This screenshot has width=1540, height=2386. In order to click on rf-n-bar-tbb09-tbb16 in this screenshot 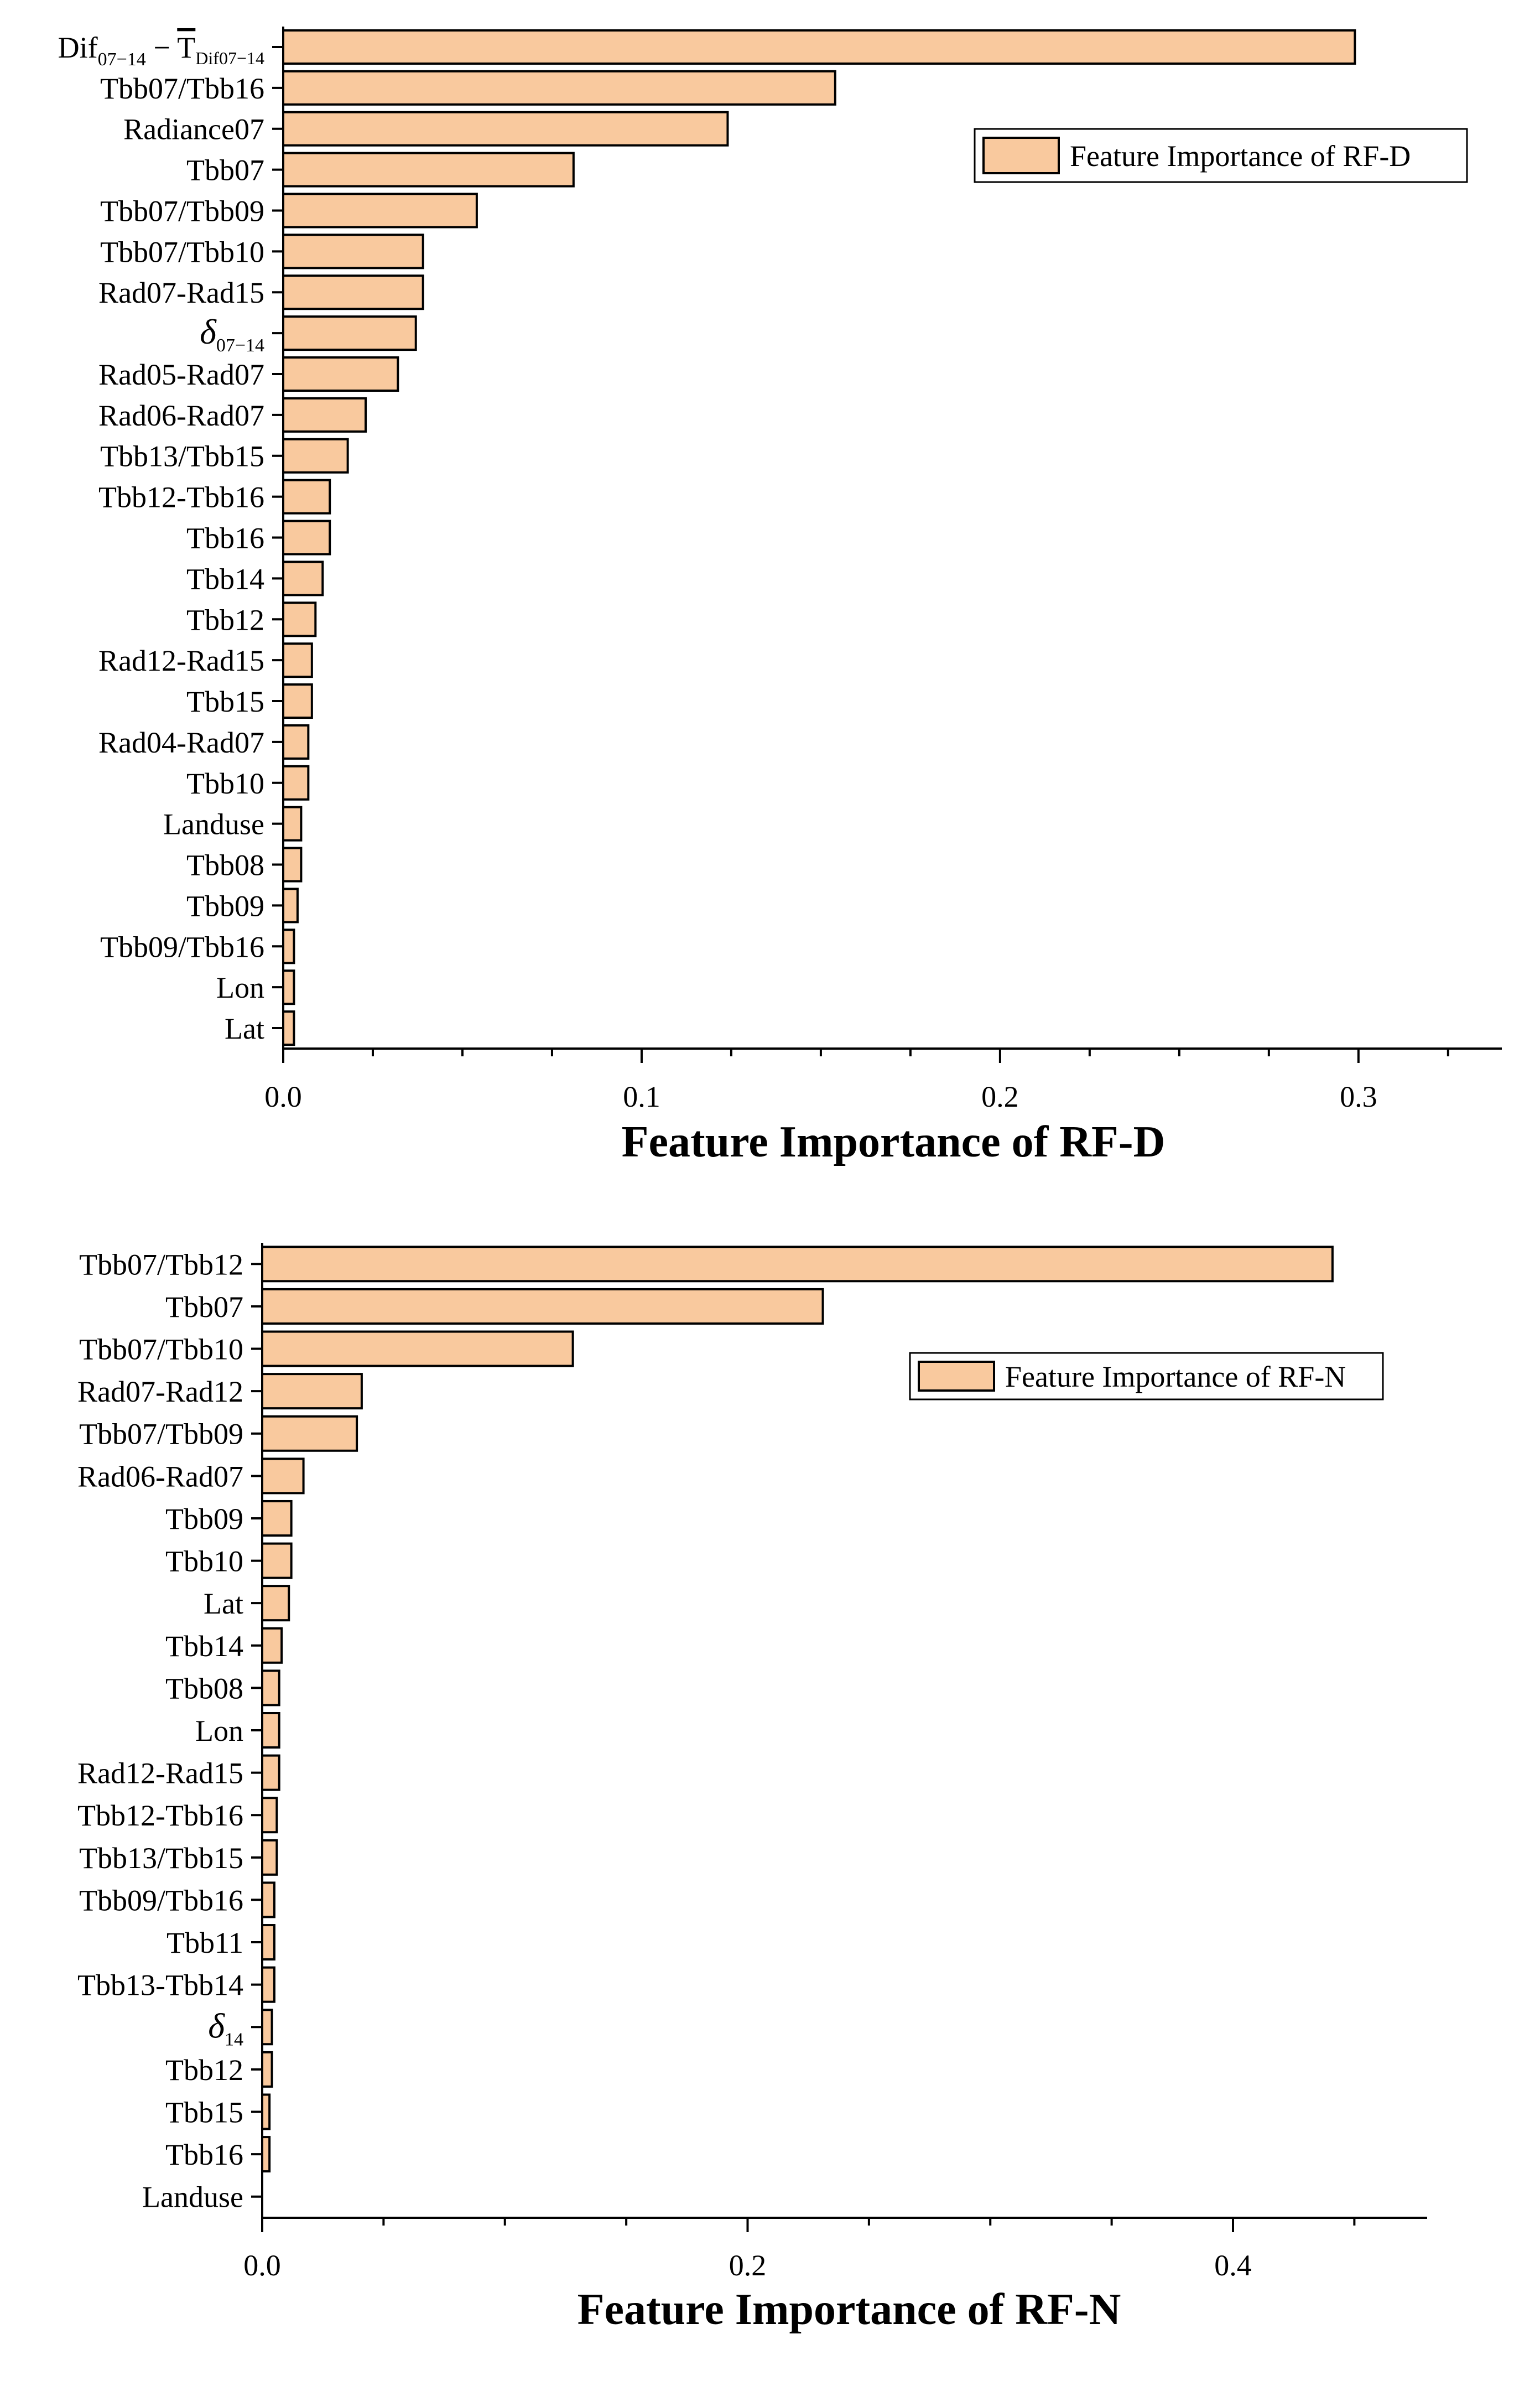, I will do `click(268, 1900)`.